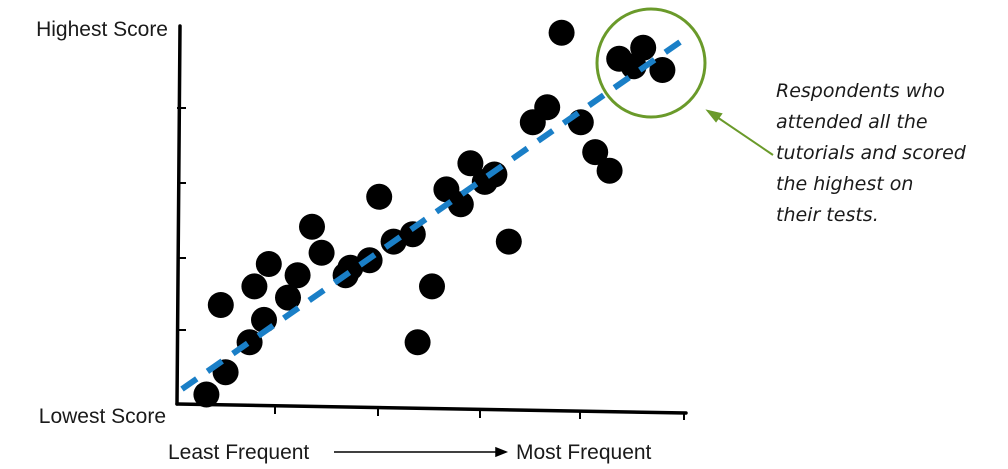 Image resolution: width=1008 pixels, height=469 pixels. What do you see at coordinates (871, 153) in the screenshot?
I see `annotation-line: tutorials and scored` at bounding box center [871, 153].